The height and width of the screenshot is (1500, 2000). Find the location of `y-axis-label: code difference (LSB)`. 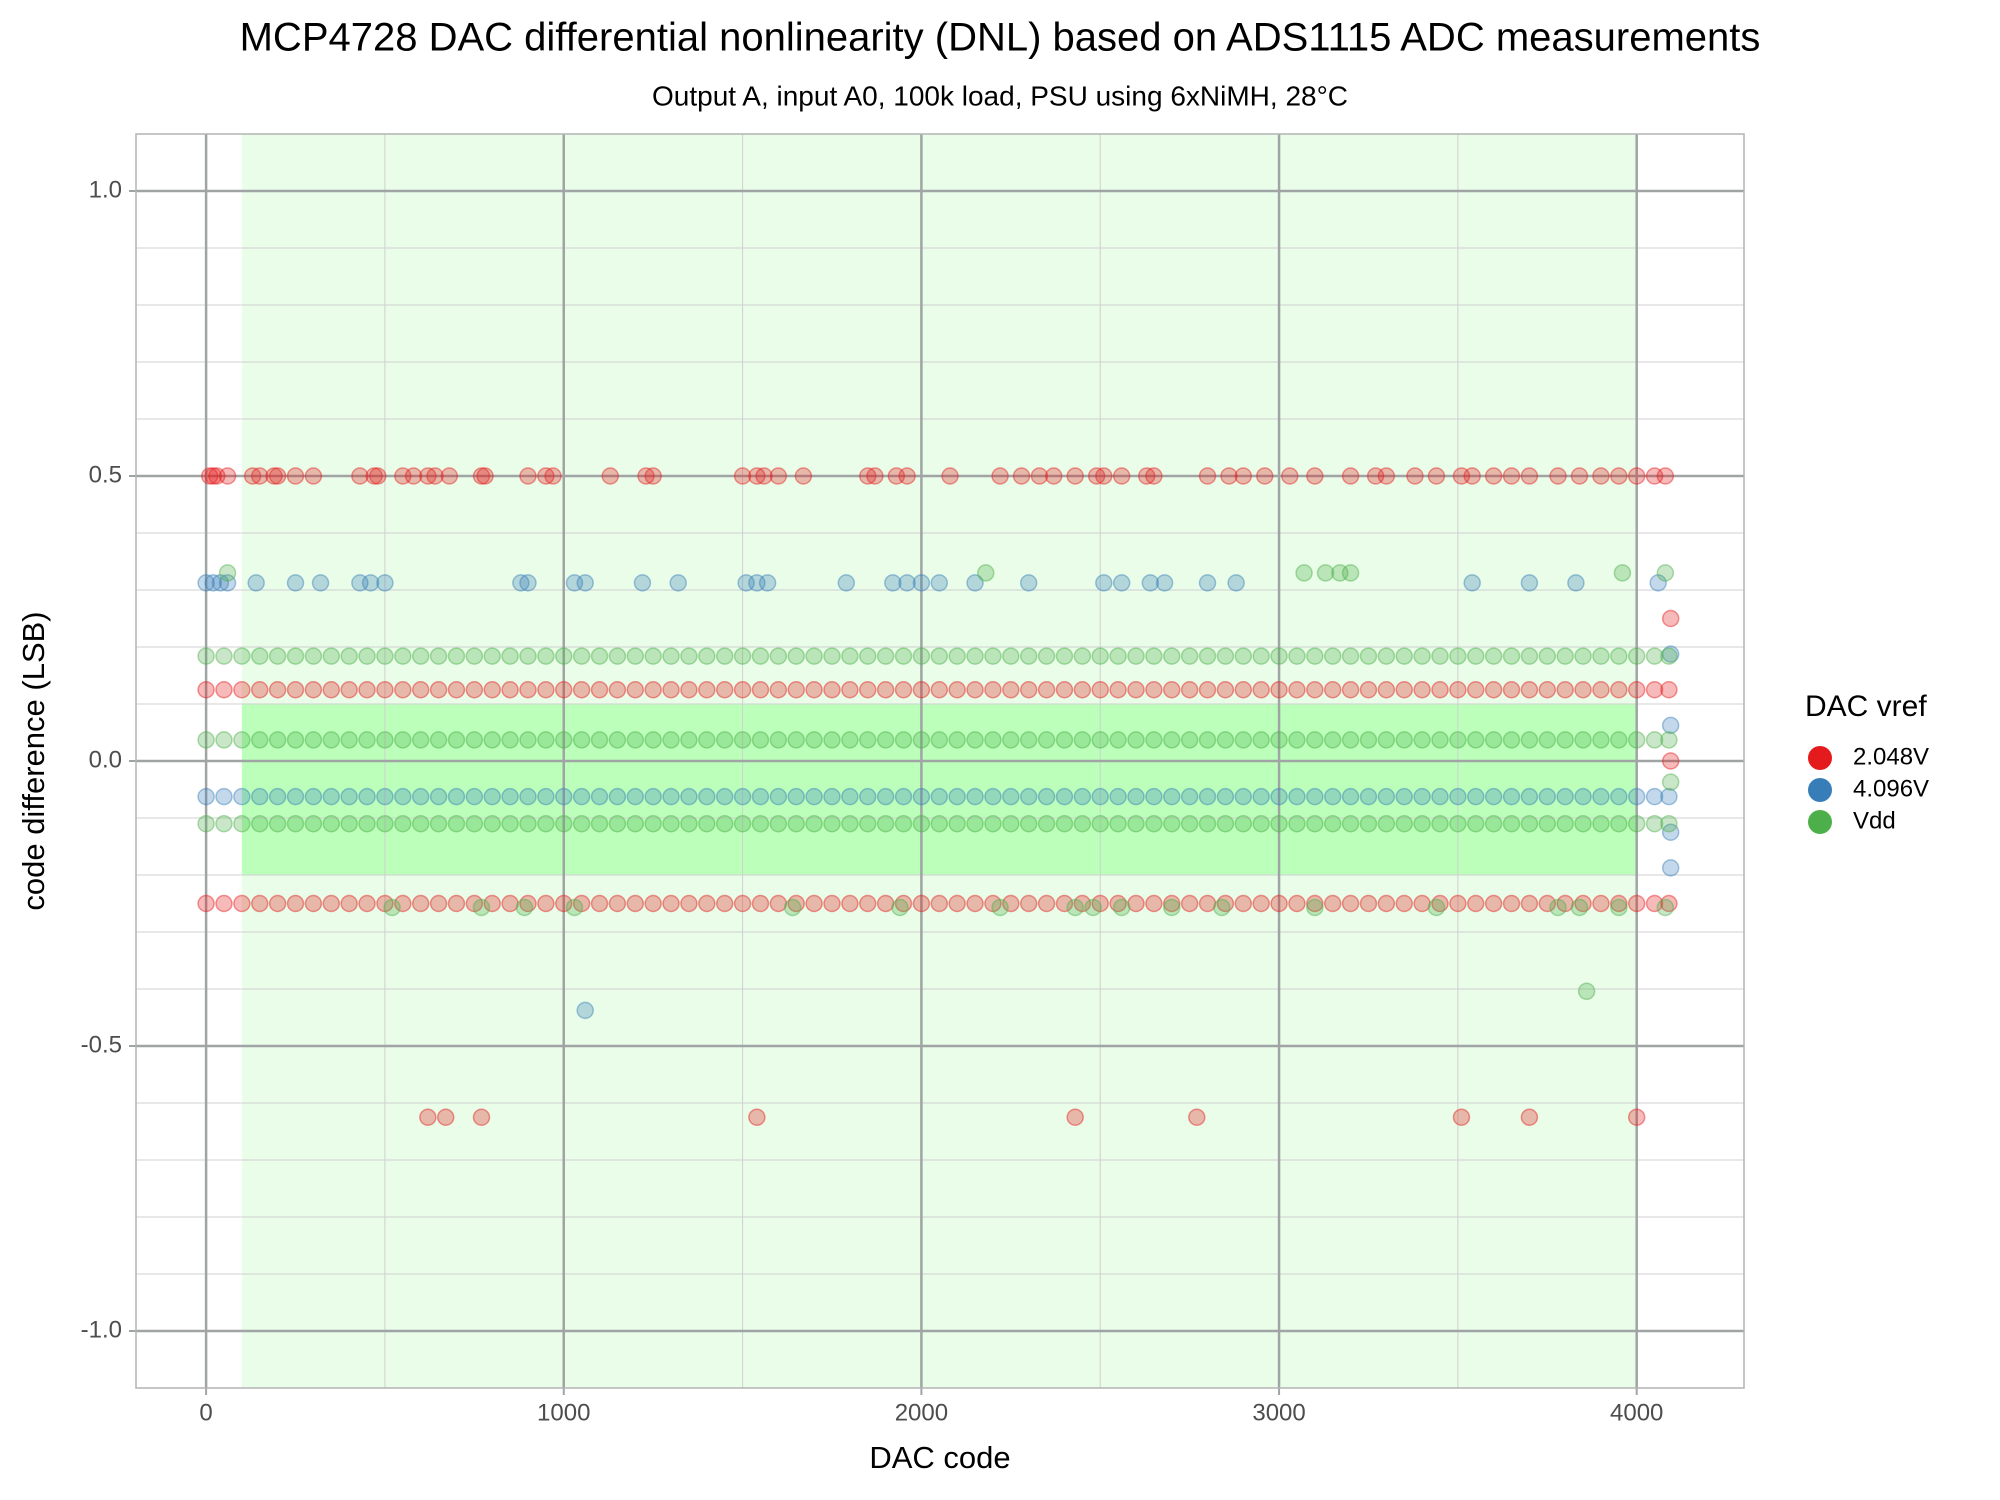

y-axis-label: code difference (LSB) is located at coordinates (33, 760).